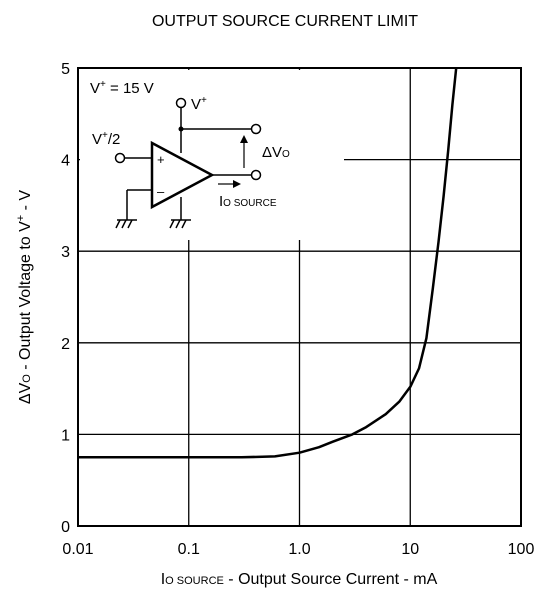 Image resolution: width=553 pixels, height=595 pixels. What do you see at coordinates (285, 21) in the screenshot?
I see `chart-title: OUTPUT SOURCE CURRENT LIMIT` at bounding box center [285, 21].